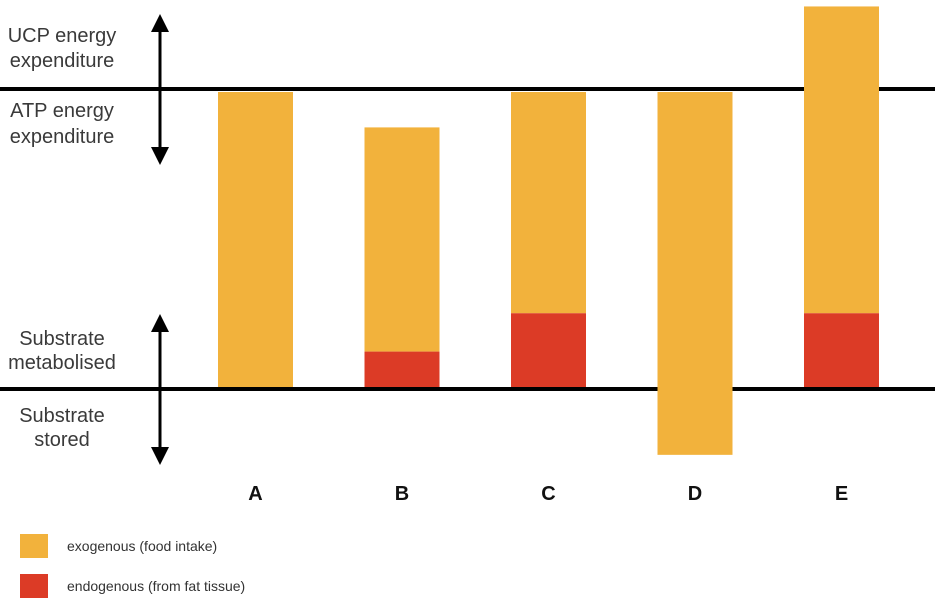 The image size is (935, 604). I want to click on bar-E-endogenous, so click(841, 350).